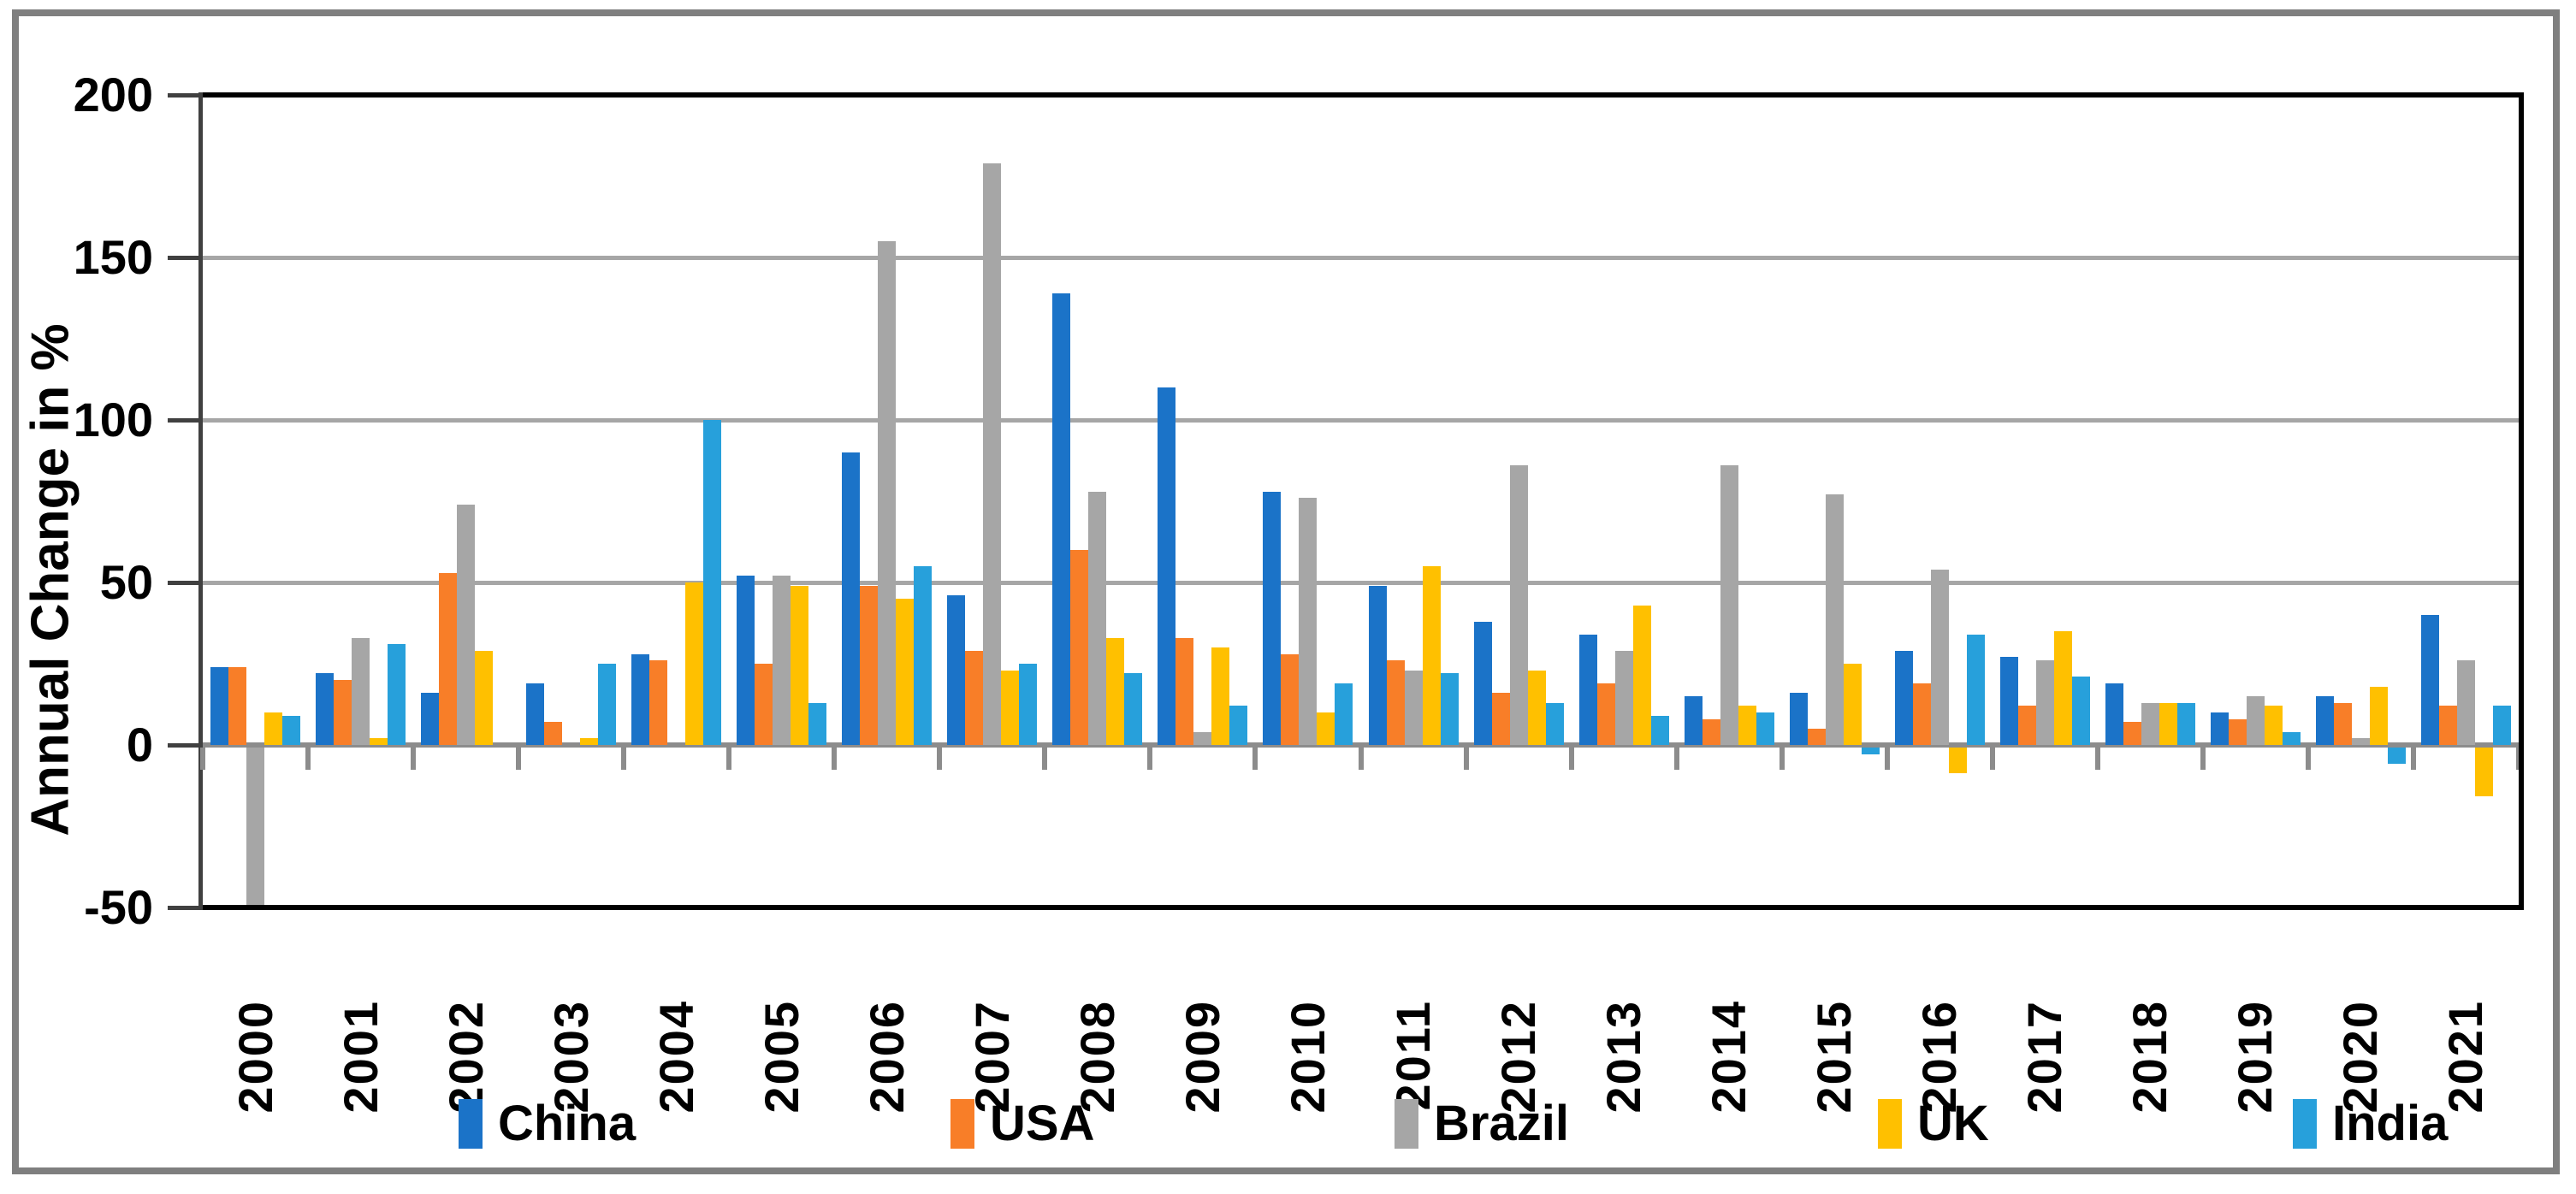  I want to click on x-label-2014: 2014, so click(1729, 1057).